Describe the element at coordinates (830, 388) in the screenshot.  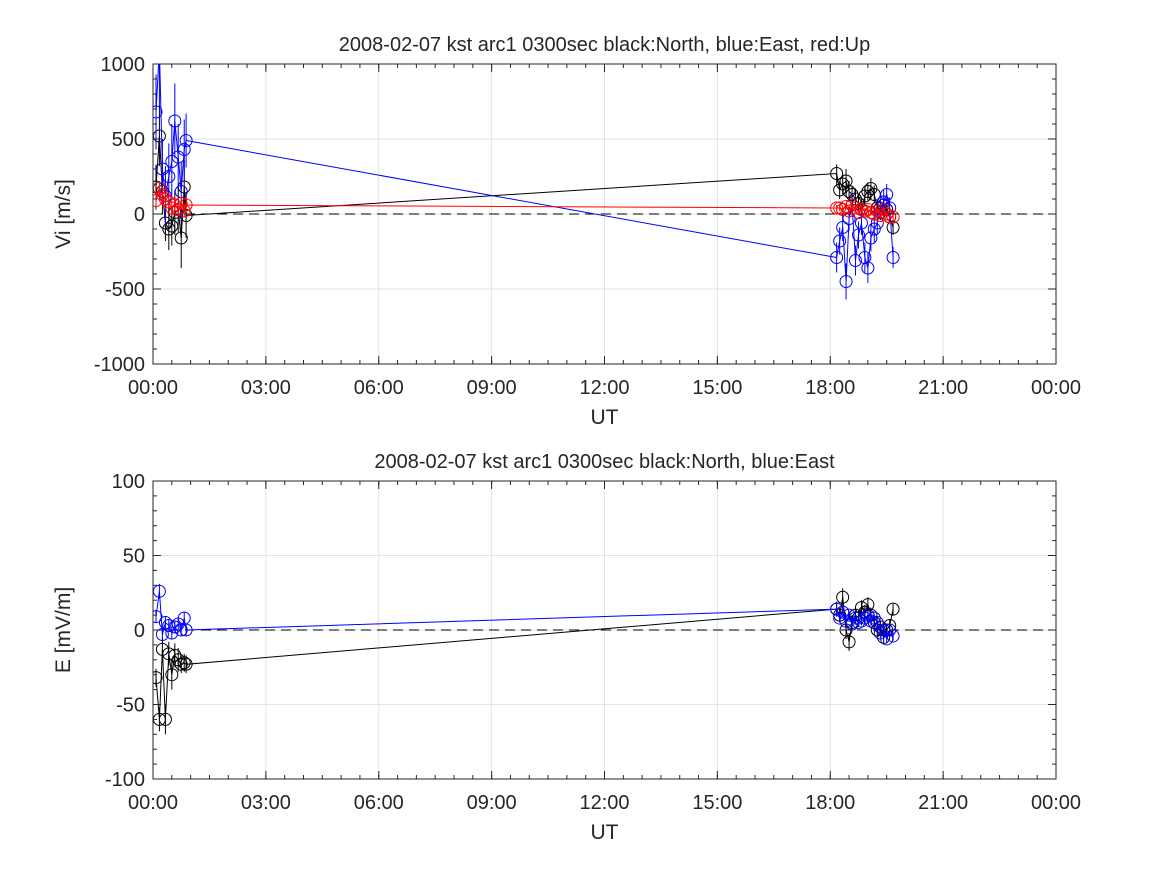
I see `x-tick-label: 18:00` at that location.